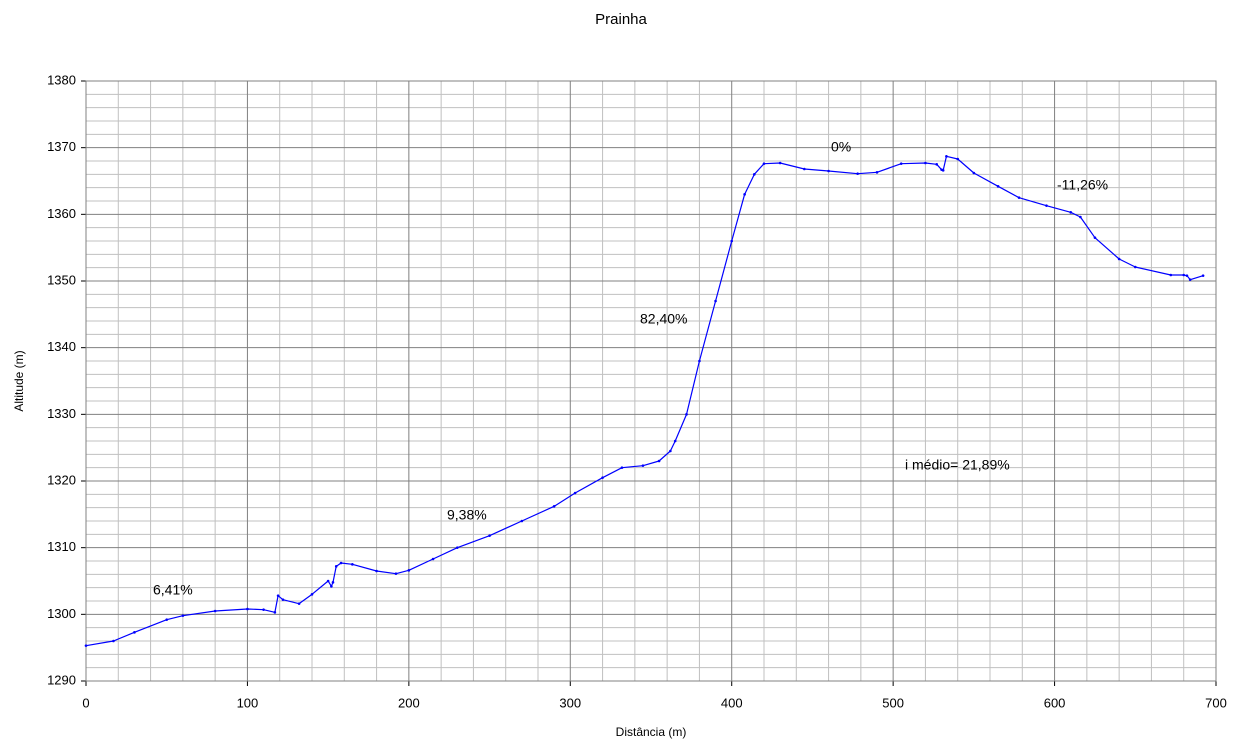 The width and height of the screenshot is (1242, 744). What do you see at coordinates (732, 702) in the screenshot?
I see `x-tick-label: 400` at bounding box center [732, 702].